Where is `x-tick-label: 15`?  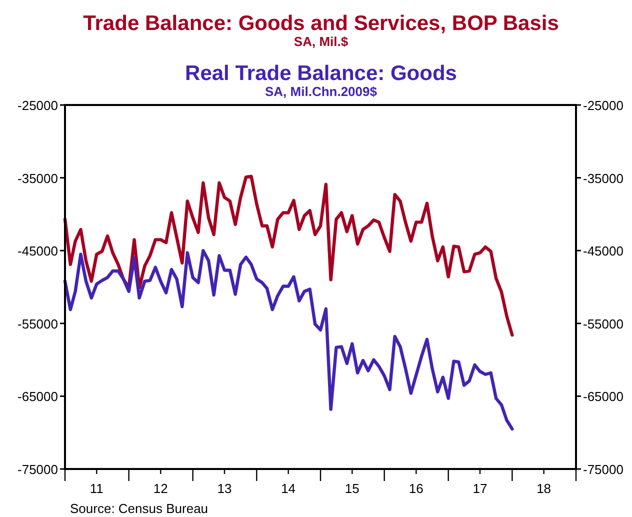 x-tick-label: 15 is located at coordinates (352, 488).